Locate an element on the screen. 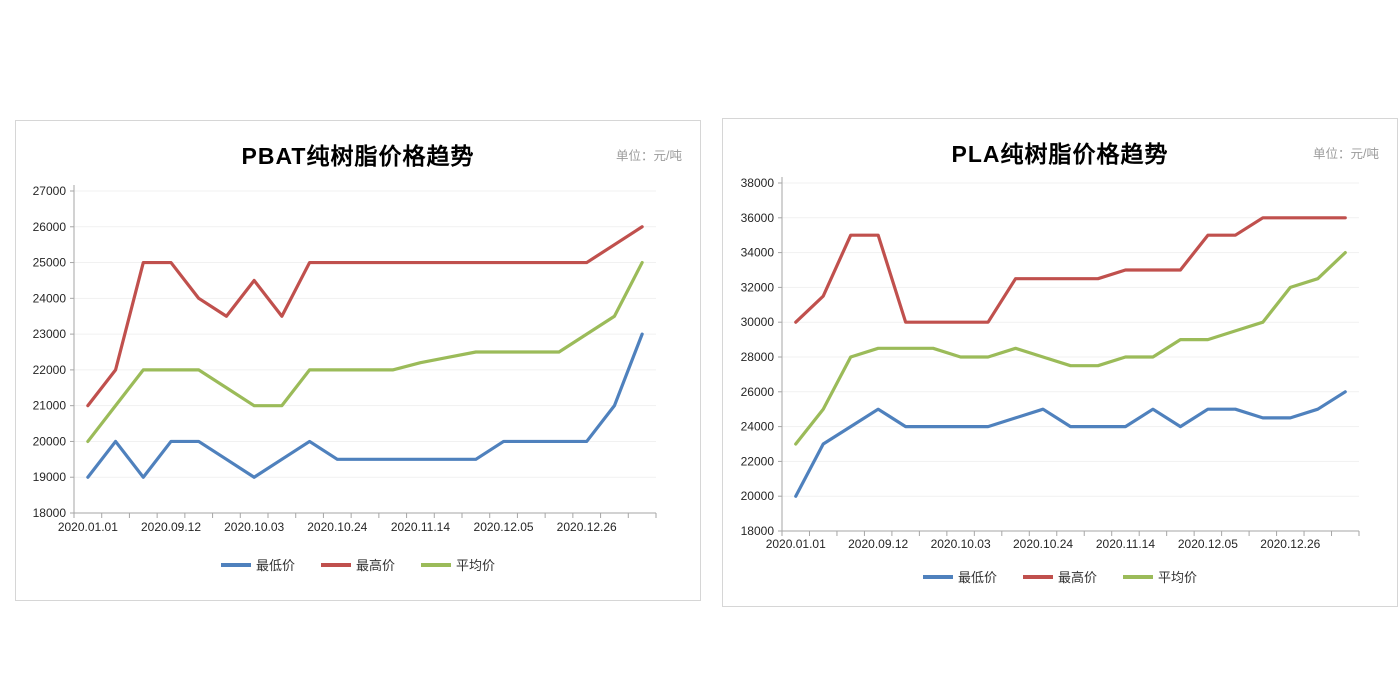 The image size is (1400, 700). y-axis-label: 30000 is located at coordinates (758, 322).